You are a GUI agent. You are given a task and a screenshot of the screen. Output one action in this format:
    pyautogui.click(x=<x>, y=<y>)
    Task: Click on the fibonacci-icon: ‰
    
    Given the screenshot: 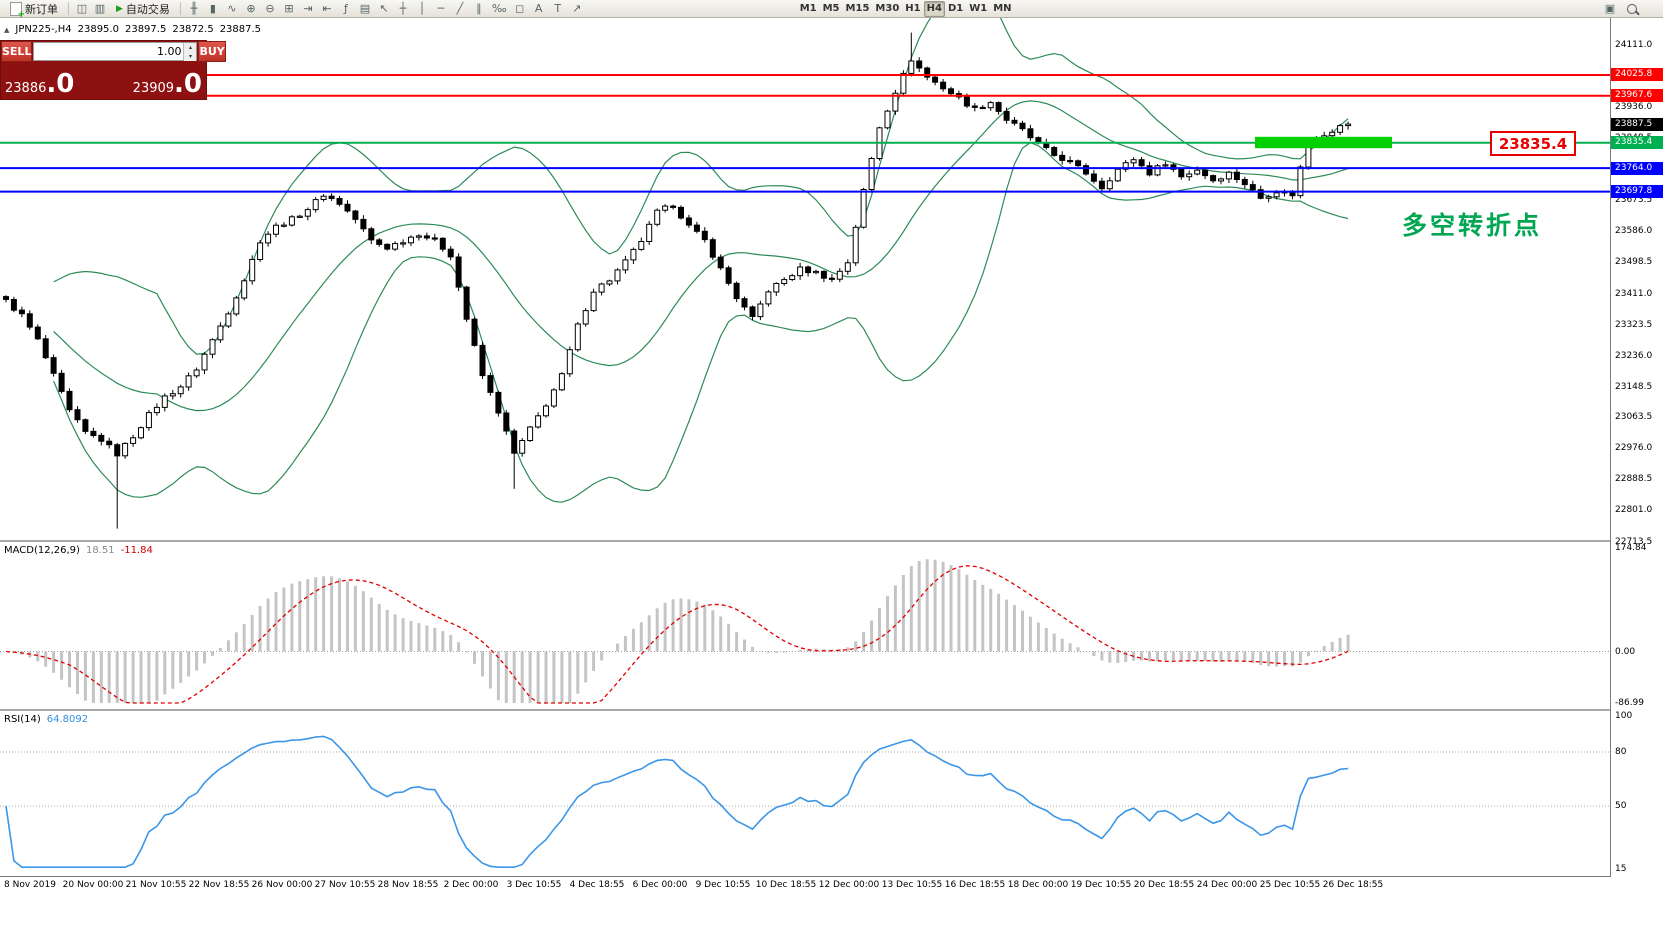 What is the action you would take?
    pyautogui.click(x=499, y=8)
    